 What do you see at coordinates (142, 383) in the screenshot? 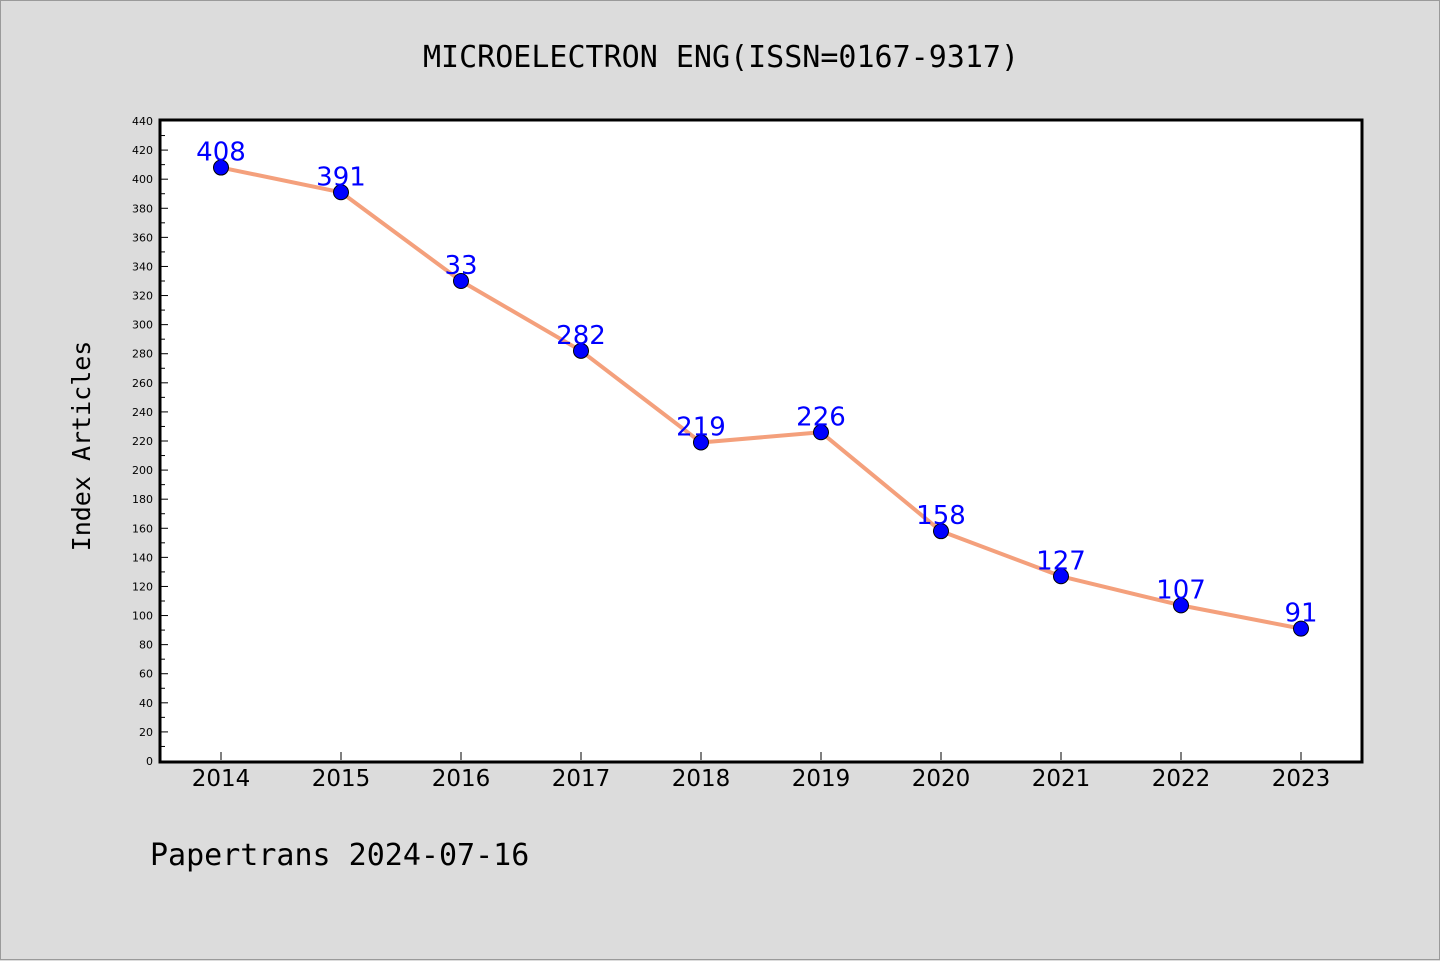
I see `y-tick-label: 260` at bounding box center [142, 383].